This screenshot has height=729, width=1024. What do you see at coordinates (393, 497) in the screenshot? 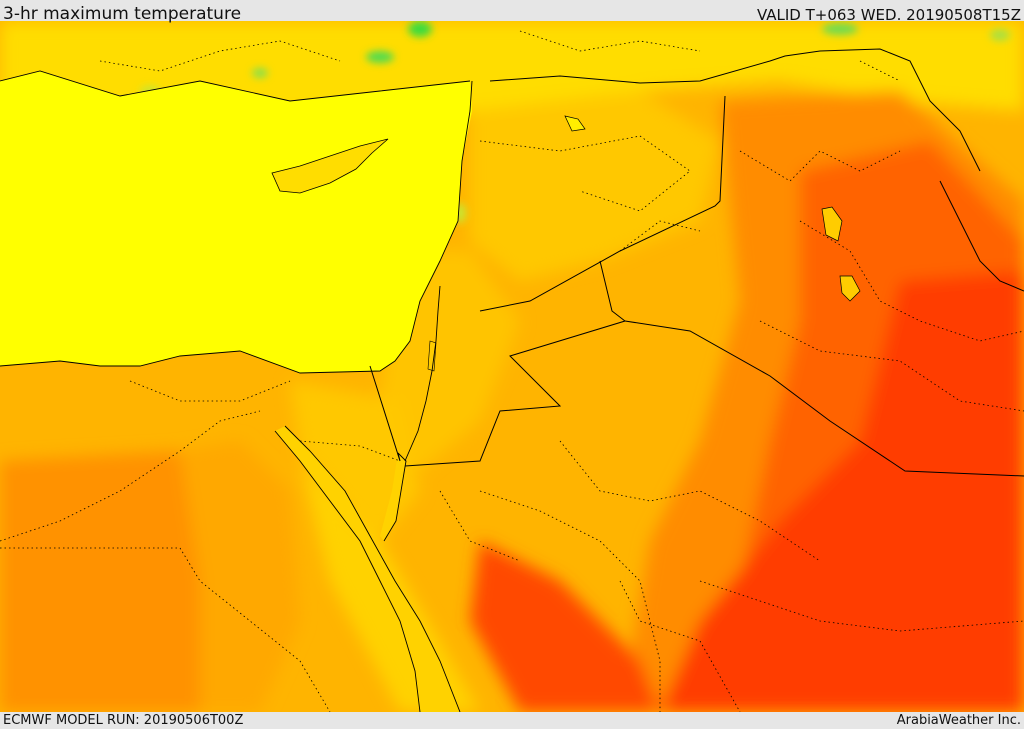
I see `gulf-of-aqaba` at bounding box center [393, 497].